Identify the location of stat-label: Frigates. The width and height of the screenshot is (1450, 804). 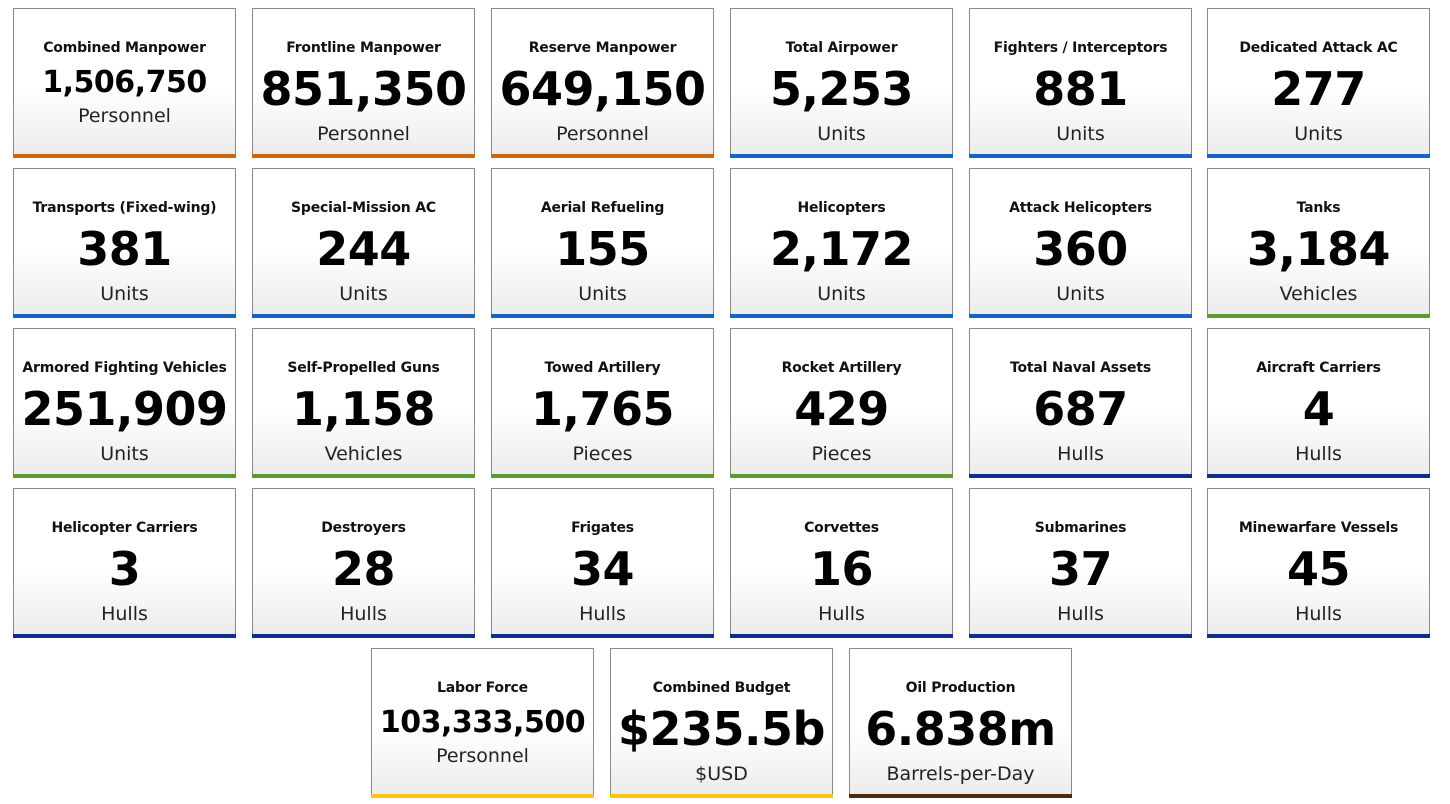
(602, 528).